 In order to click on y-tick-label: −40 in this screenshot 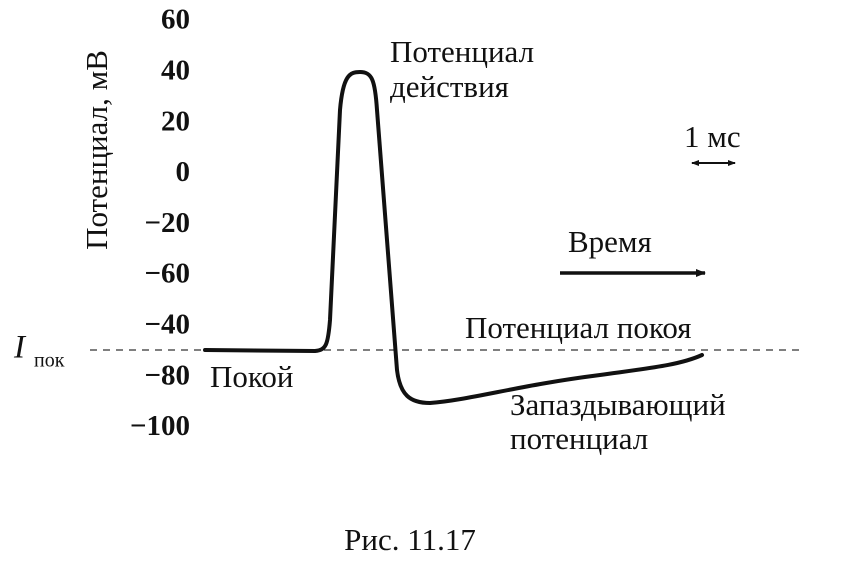, I will do `click(167, 324)`.